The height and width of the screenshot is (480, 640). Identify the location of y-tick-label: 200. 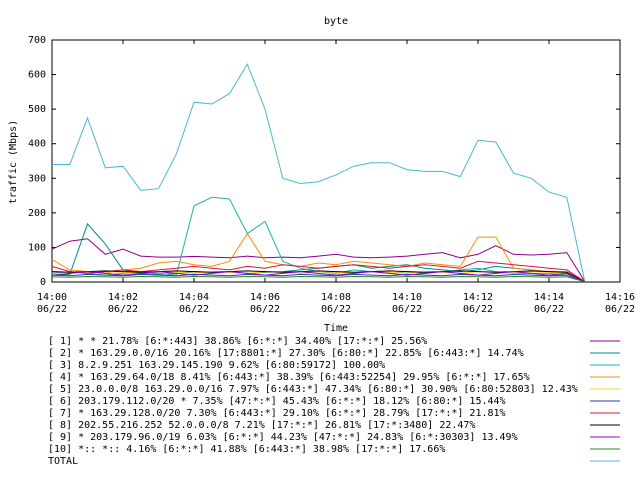
(37, 213).